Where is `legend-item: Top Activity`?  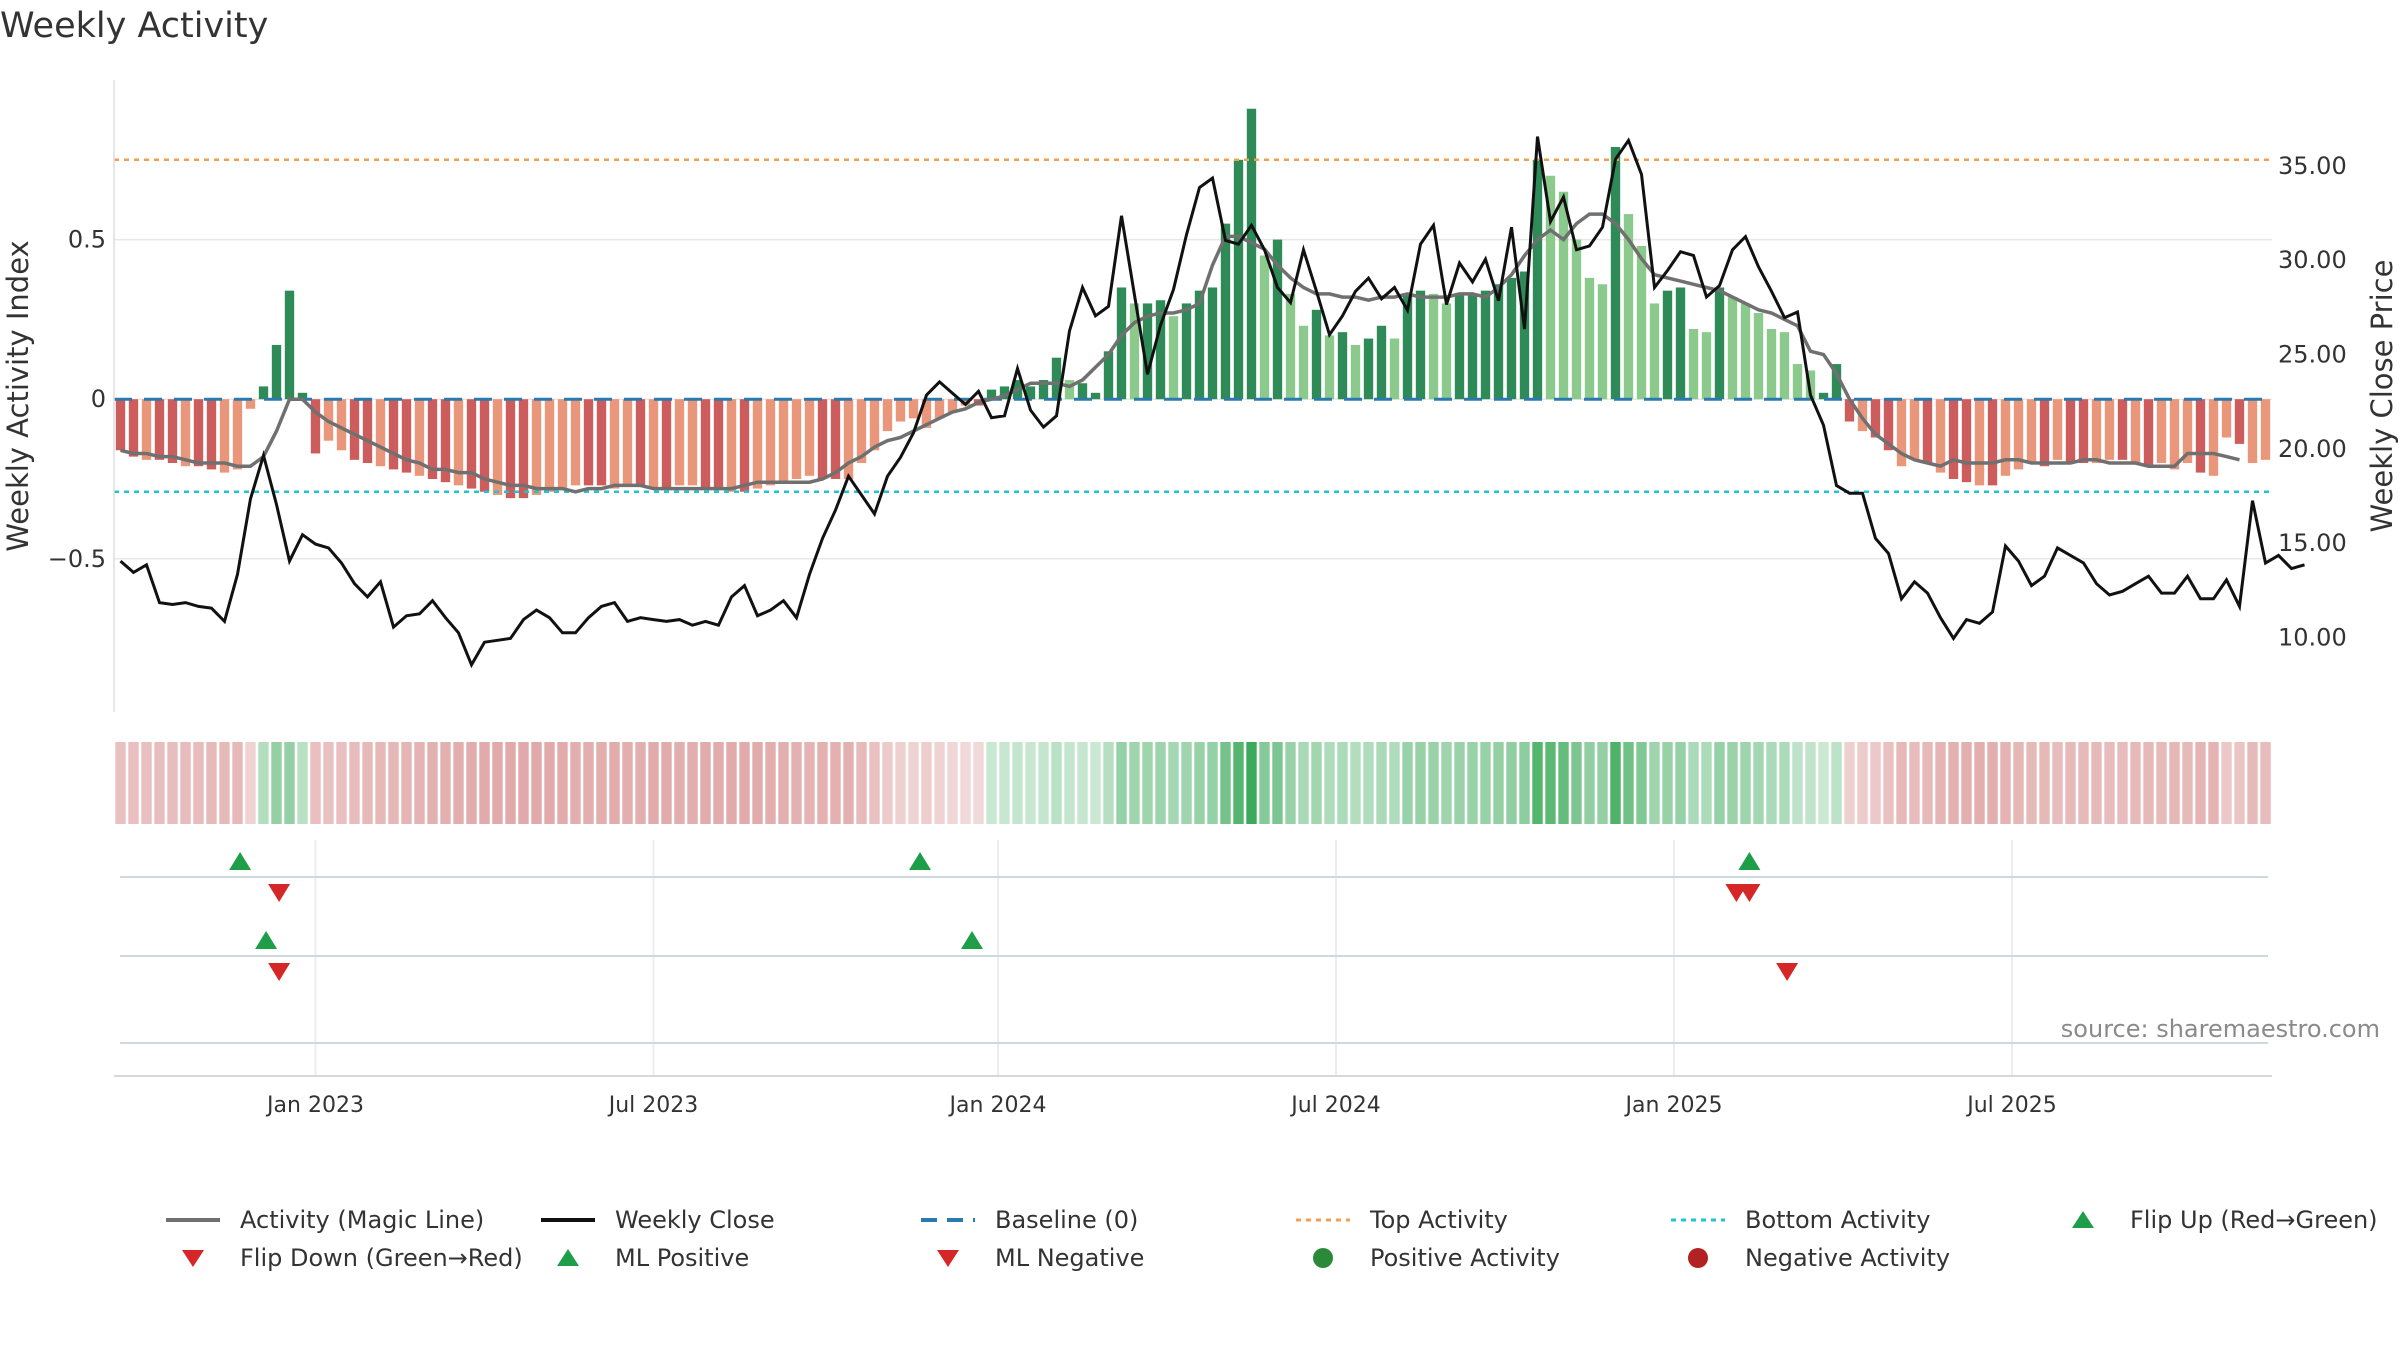
legend-item: Top Activity is located at coordinates (1399, 1220).